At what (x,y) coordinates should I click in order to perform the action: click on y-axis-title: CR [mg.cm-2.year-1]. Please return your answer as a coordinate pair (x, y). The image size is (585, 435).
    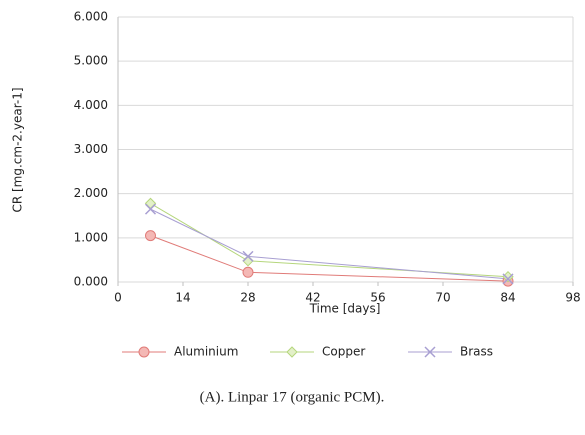
    Looking at the image, I should click on (18, 149).